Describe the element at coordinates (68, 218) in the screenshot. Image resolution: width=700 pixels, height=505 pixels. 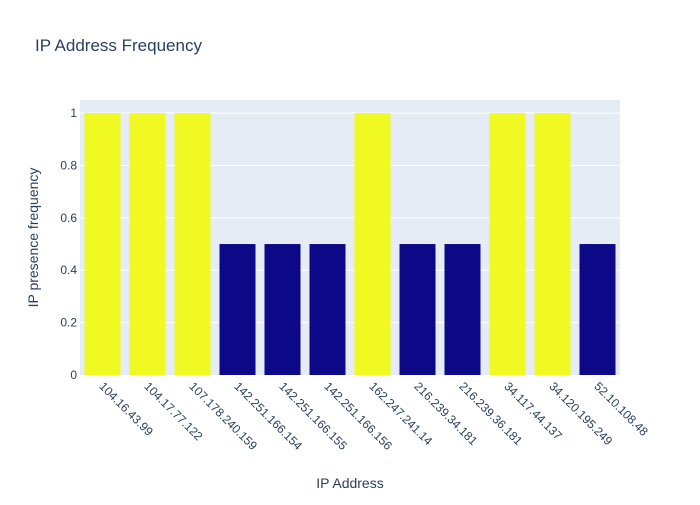
I see `y-tick-label: 0.6` at that location.